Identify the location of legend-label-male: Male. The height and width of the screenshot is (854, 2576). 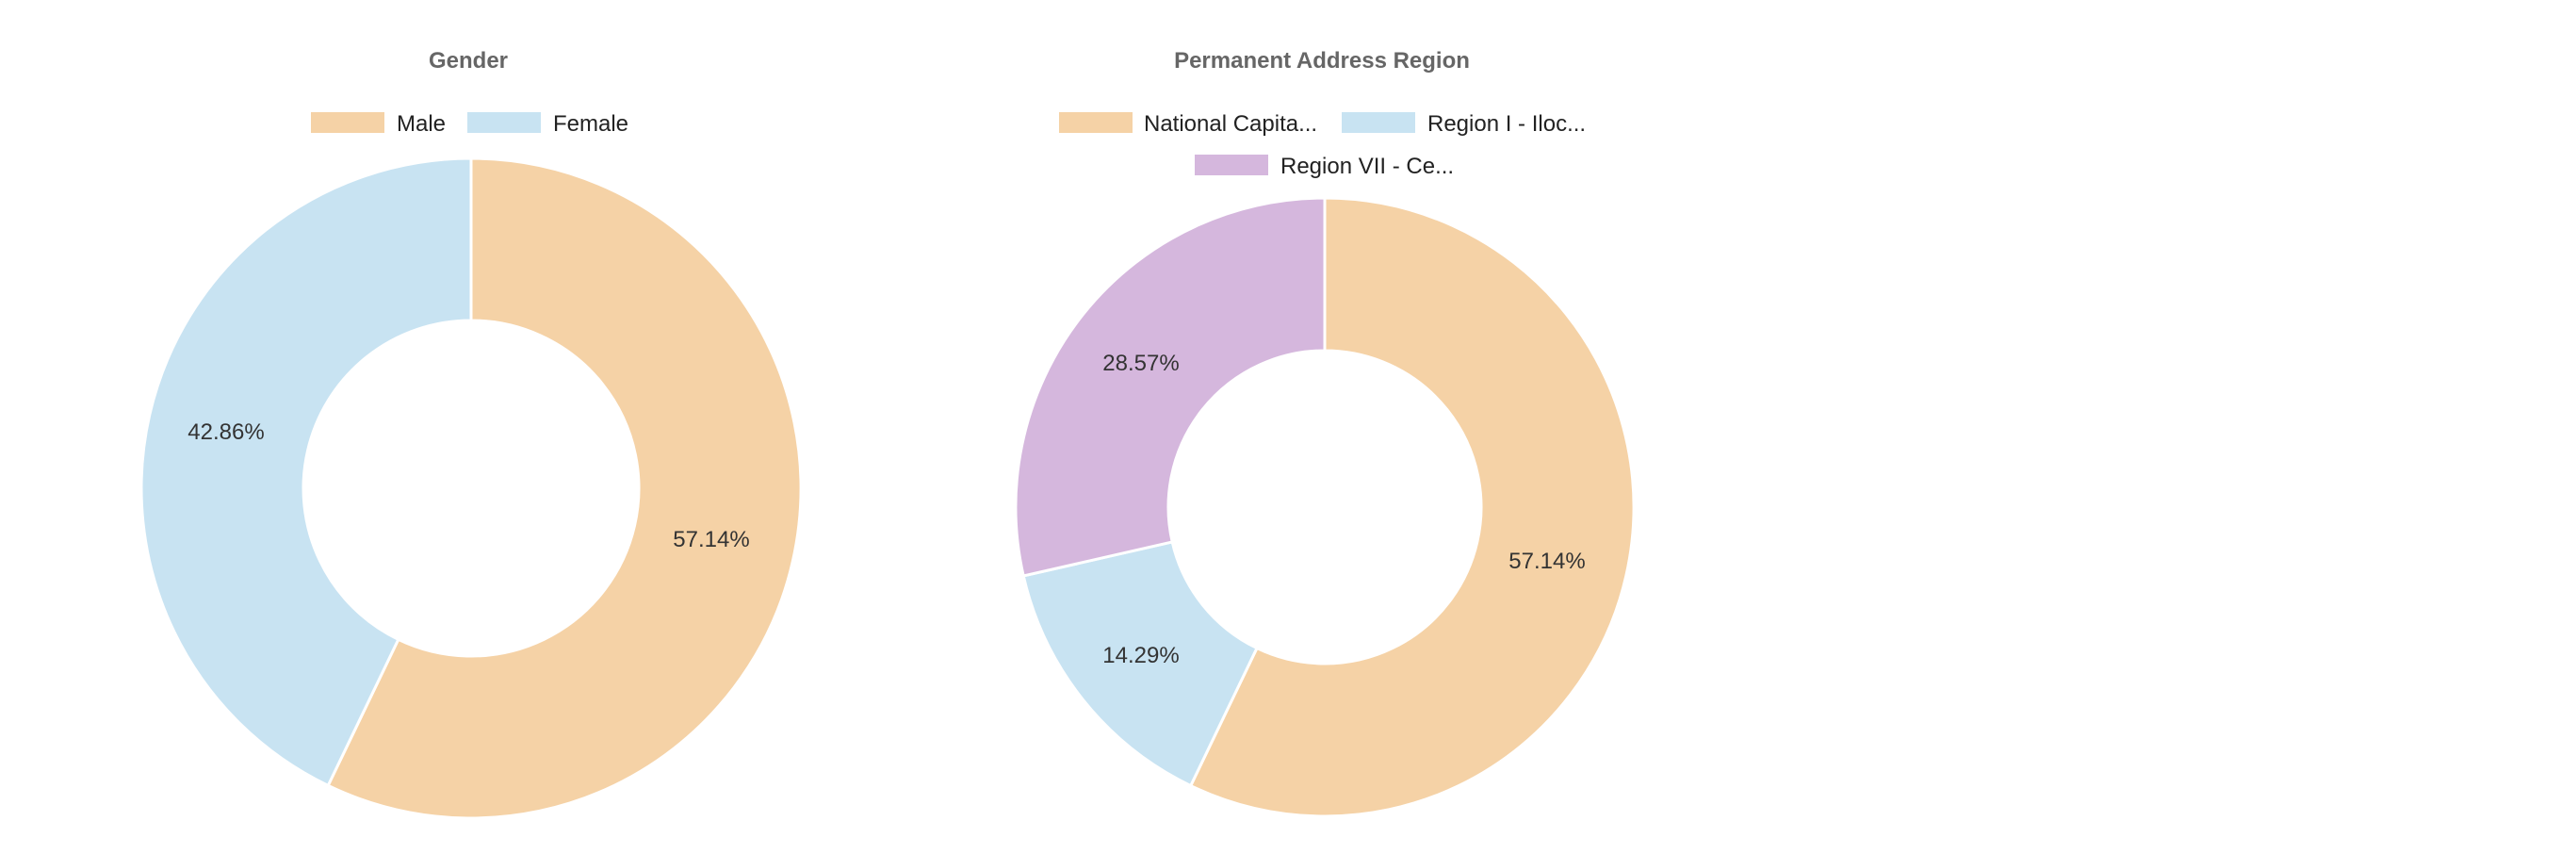
(421, 124).